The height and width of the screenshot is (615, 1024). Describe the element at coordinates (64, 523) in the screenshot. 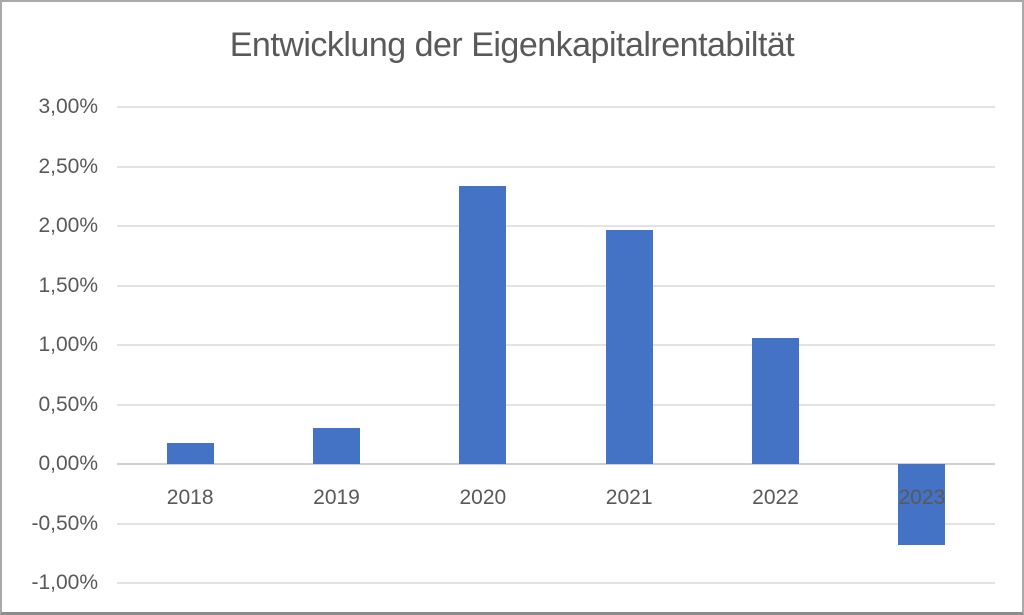

I see `y-axis-tick-label: -0,50%` at that location.